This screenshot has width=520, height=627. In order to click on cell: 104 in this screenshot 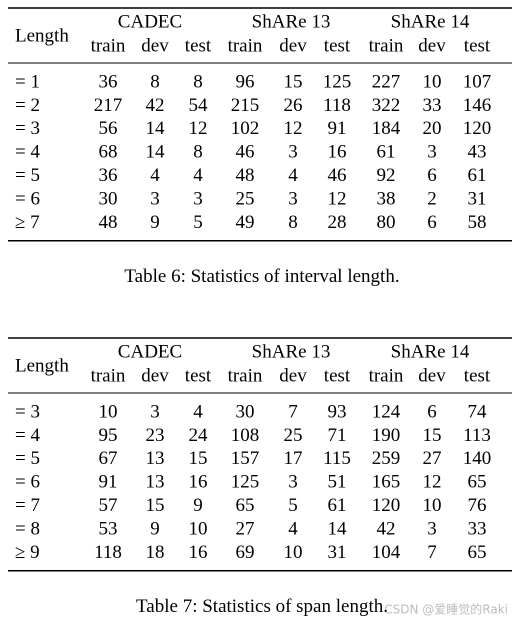, I will do `click(386, 552)`.